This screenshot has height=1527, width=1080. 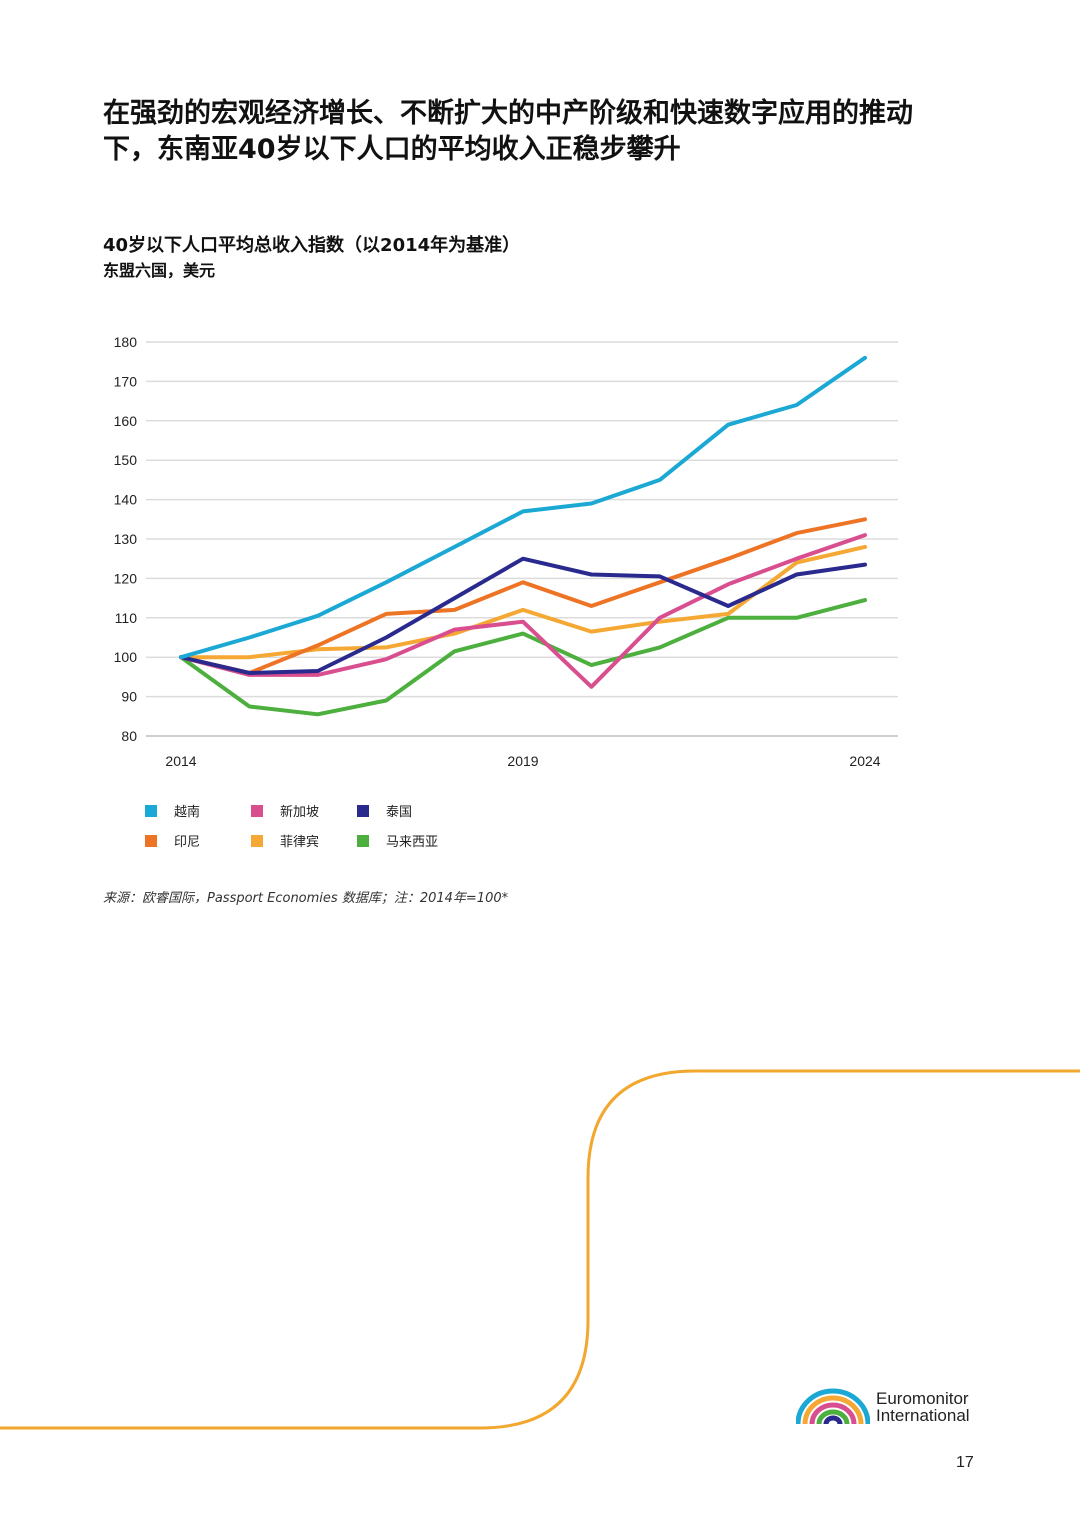 What do you see at coordinates (126, 342) in the screenshot?
I see `y-tick-label: 180` at bounding box center [126, 342].